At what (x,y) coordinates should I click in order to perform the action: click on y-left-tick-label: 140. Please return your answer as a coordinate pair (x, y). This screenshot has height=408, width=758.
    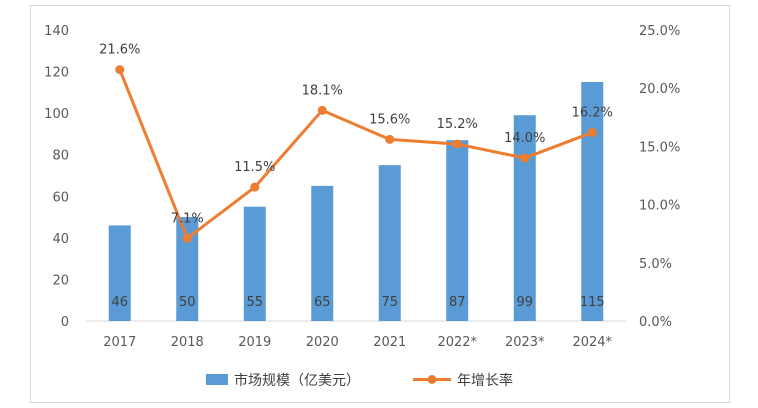
    Looking at the image, I should click on (56, 31).